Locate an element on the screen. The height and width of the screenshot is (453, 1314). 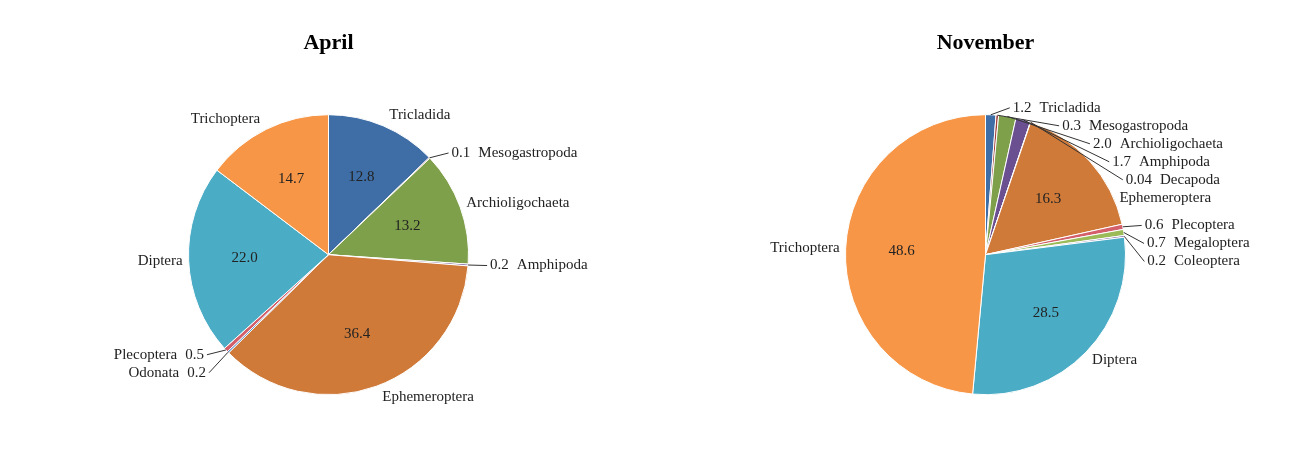
slice-label: Coleoptera is located at coordinates (1207, 260).